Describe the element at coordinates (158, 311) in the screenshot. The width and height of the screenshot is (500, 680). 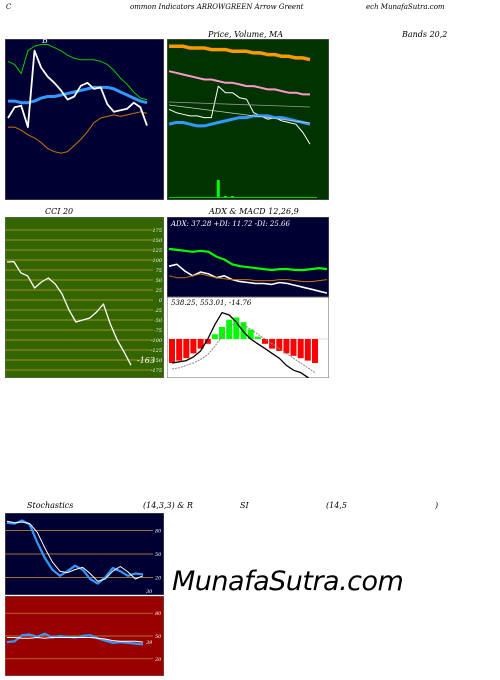
I see `cci-tick-label: -25` at that location.